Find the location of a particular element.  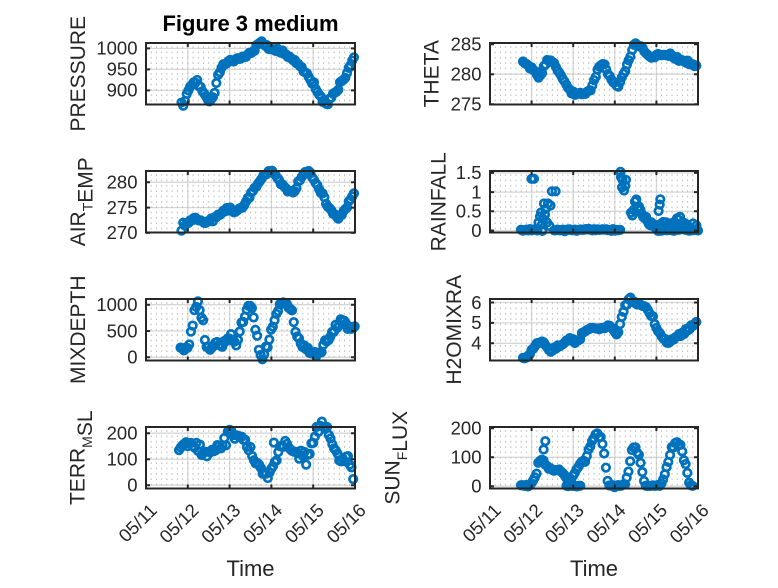

svg-text: 1.5 is located at coordinates (469, 172).